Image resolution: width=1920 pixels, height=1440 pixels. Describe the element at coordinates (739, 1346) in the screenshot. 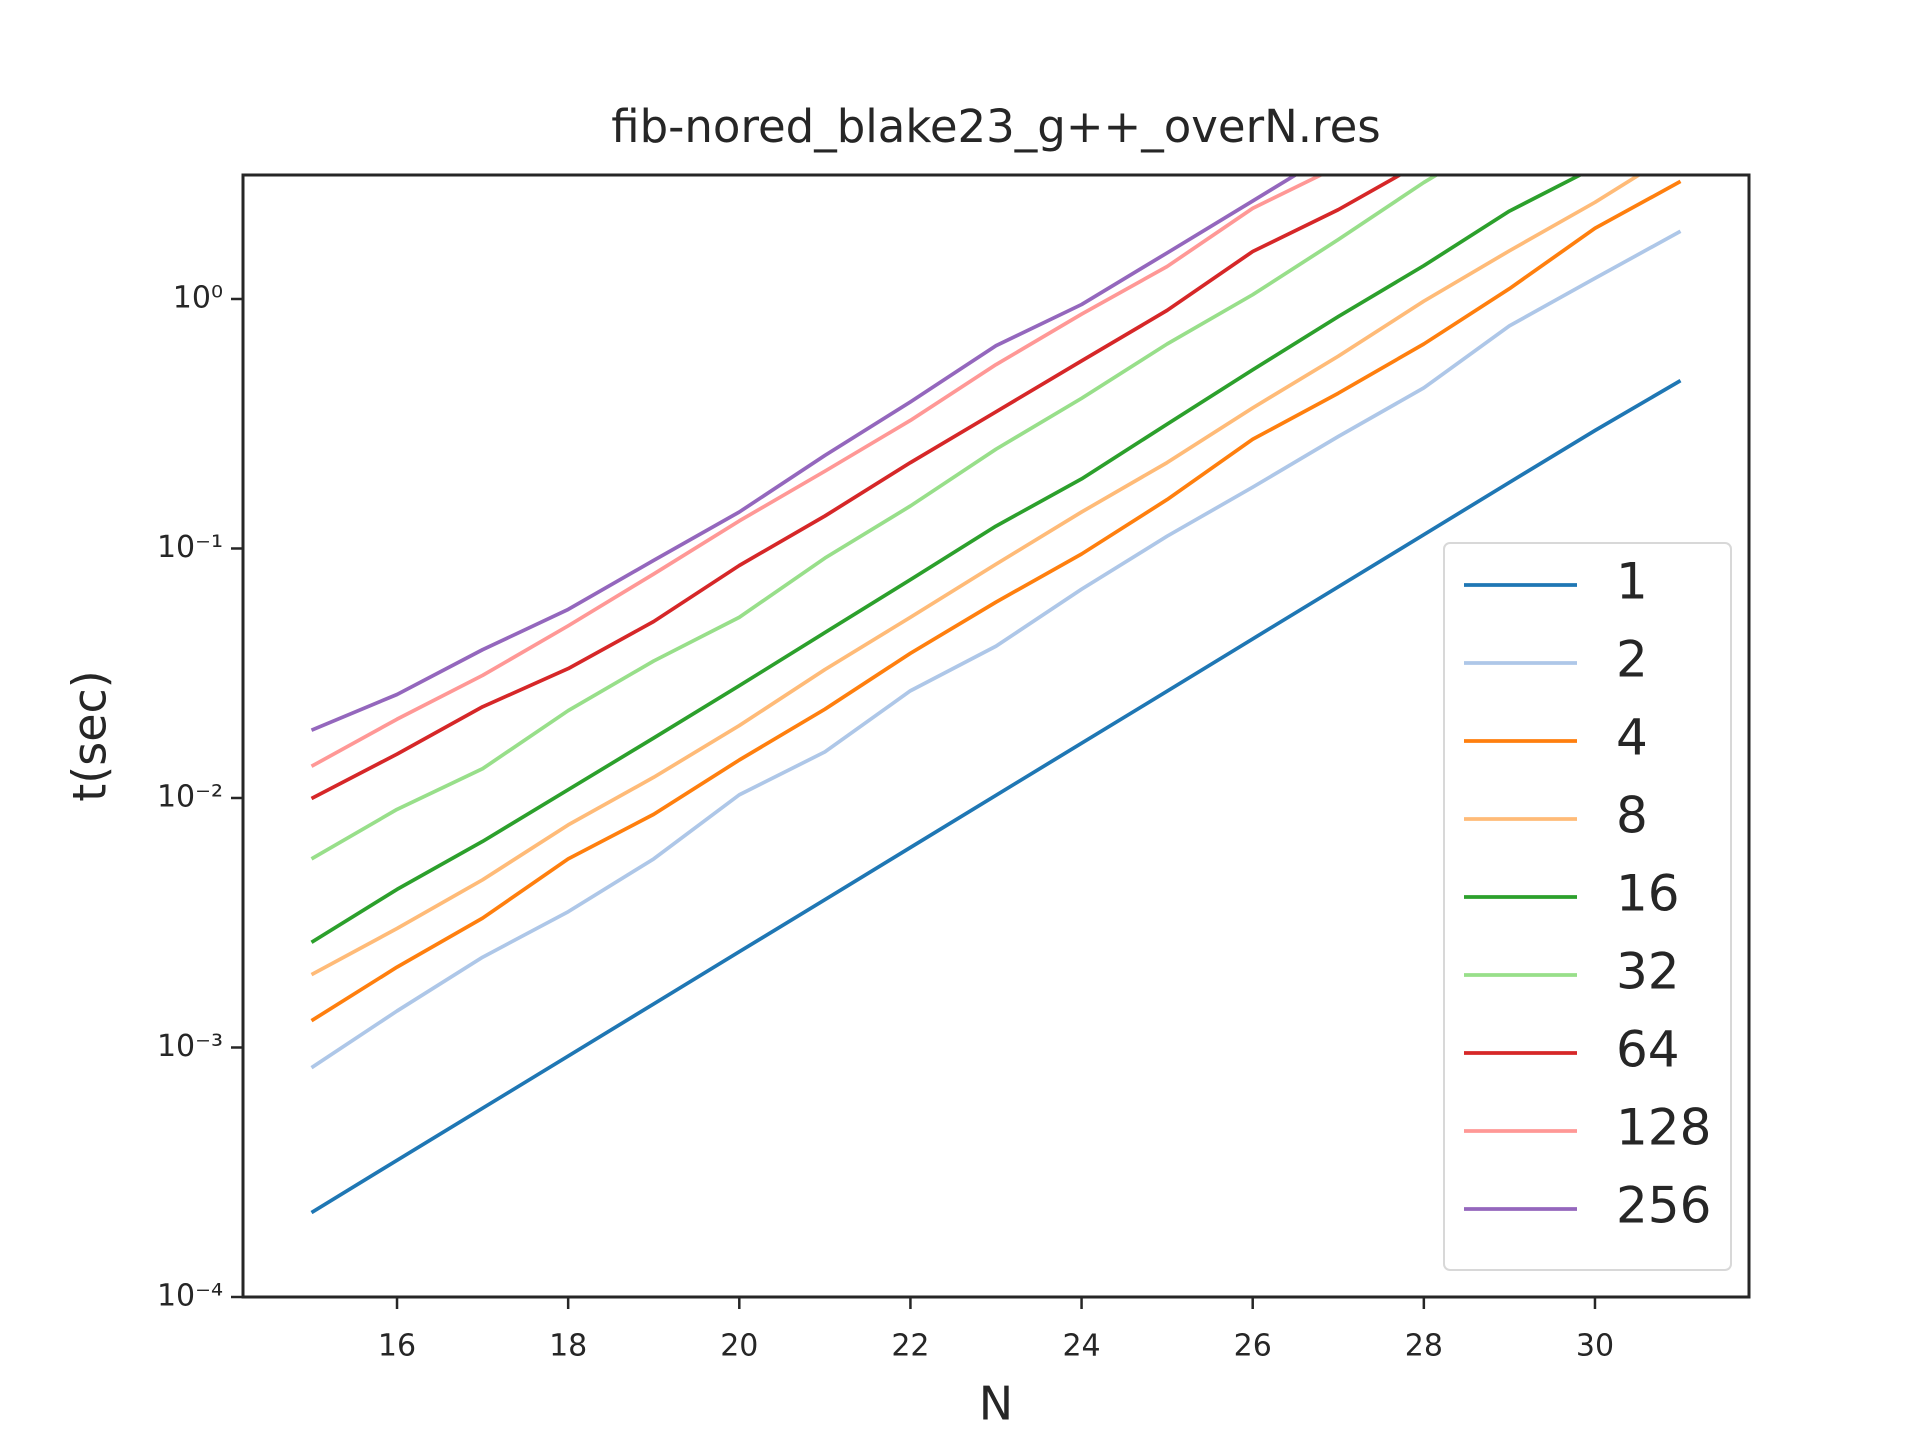

I see `x-tick-label: 20` at that location.